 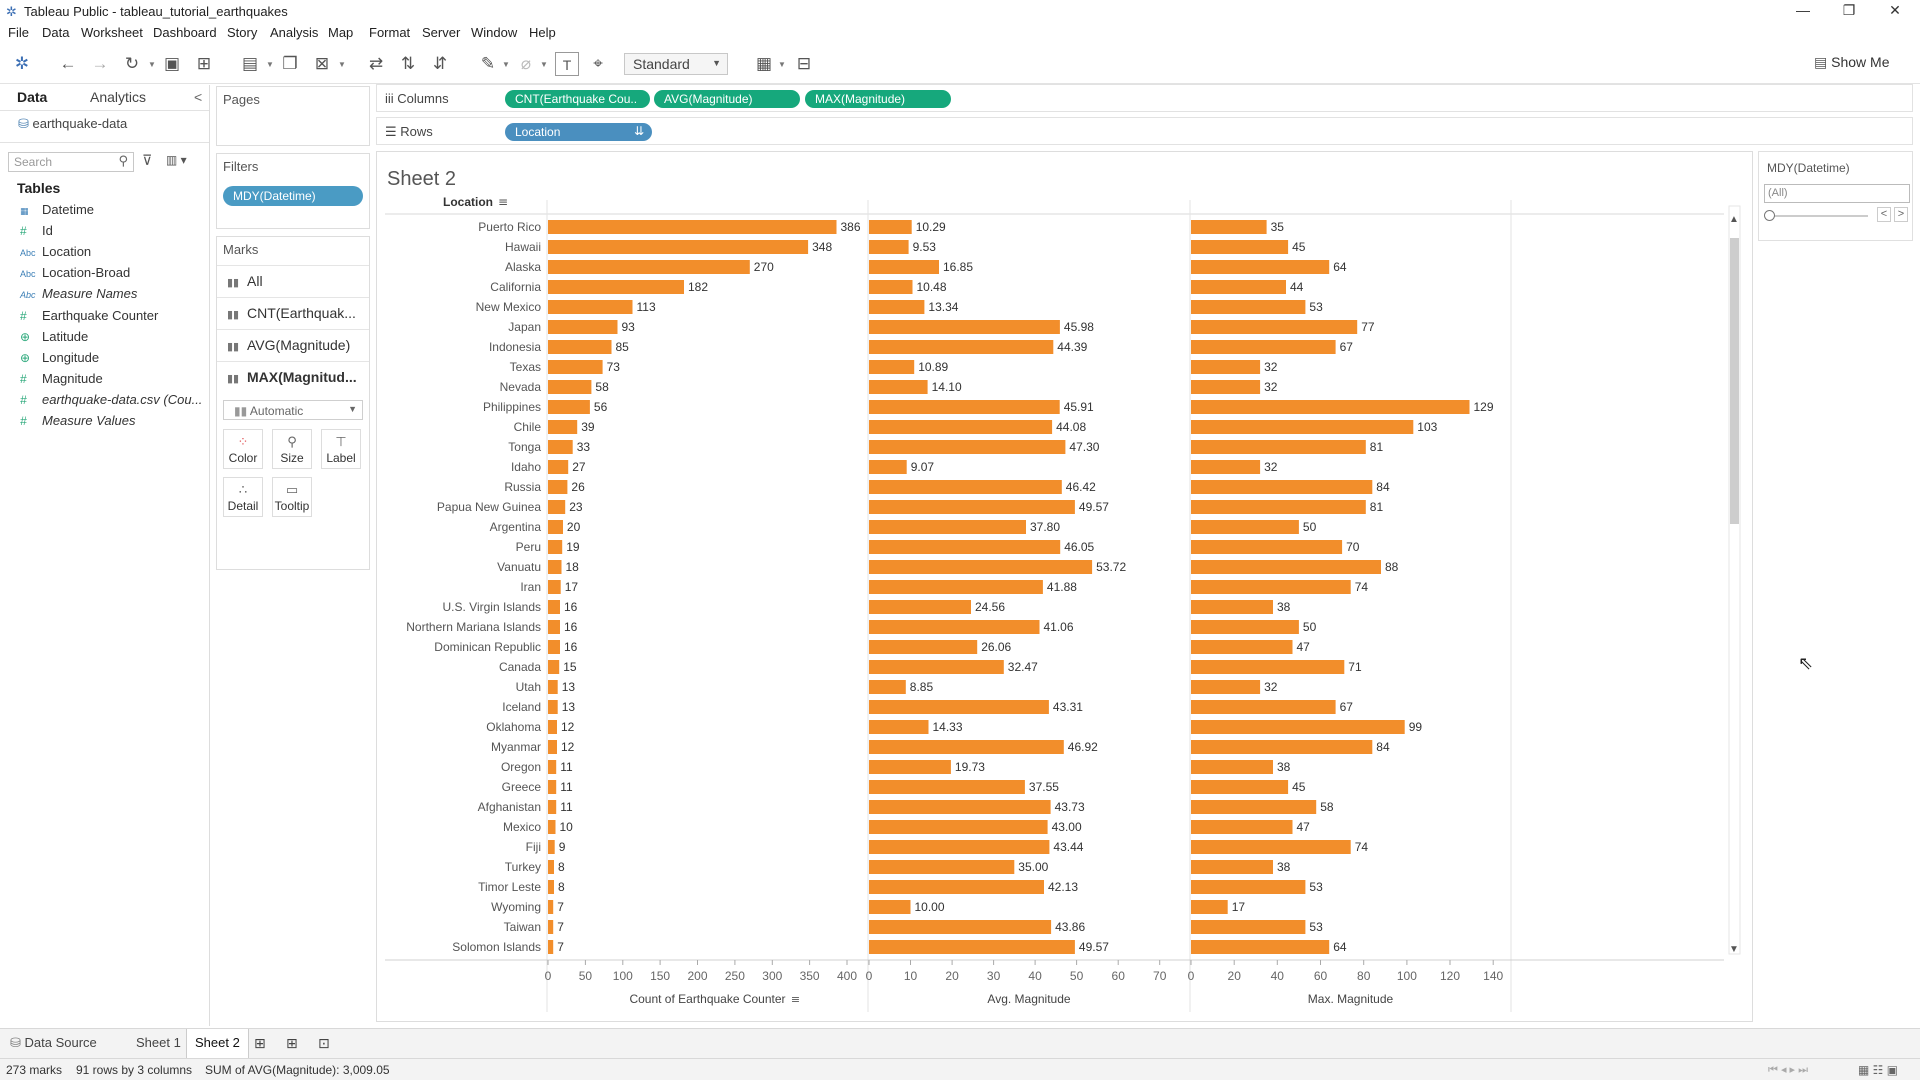 I want to click on filter-pill-mdy-datetime: MDY(Datetime), so click(x=293, y=196).